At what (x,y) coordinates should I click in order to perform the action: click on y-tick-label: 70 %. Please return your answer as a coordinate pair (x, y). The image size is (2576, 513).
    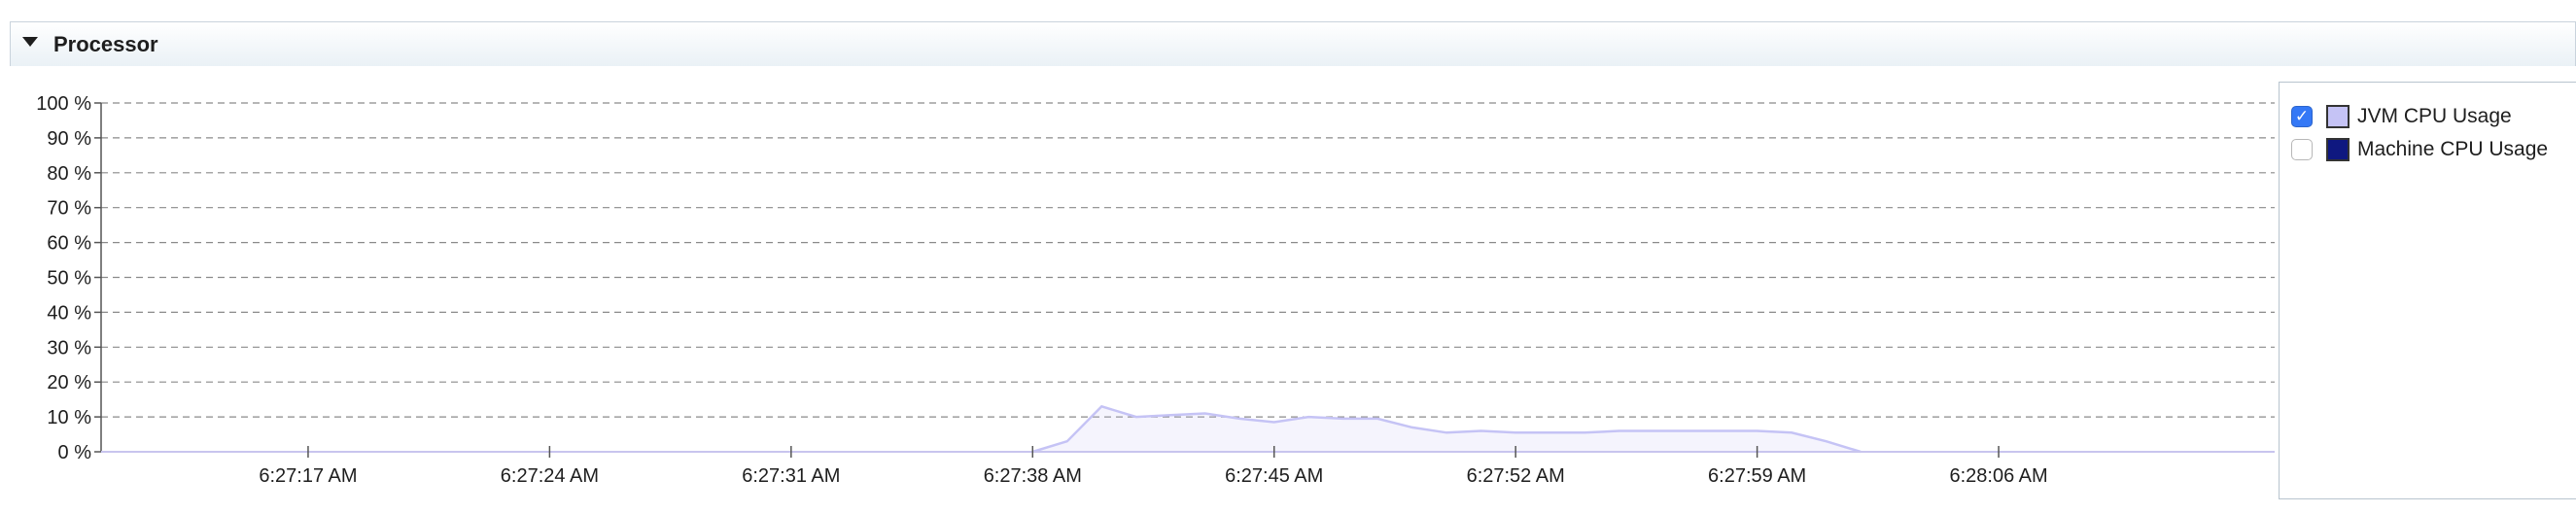
    Looking at the image, I should click on (69, 209).